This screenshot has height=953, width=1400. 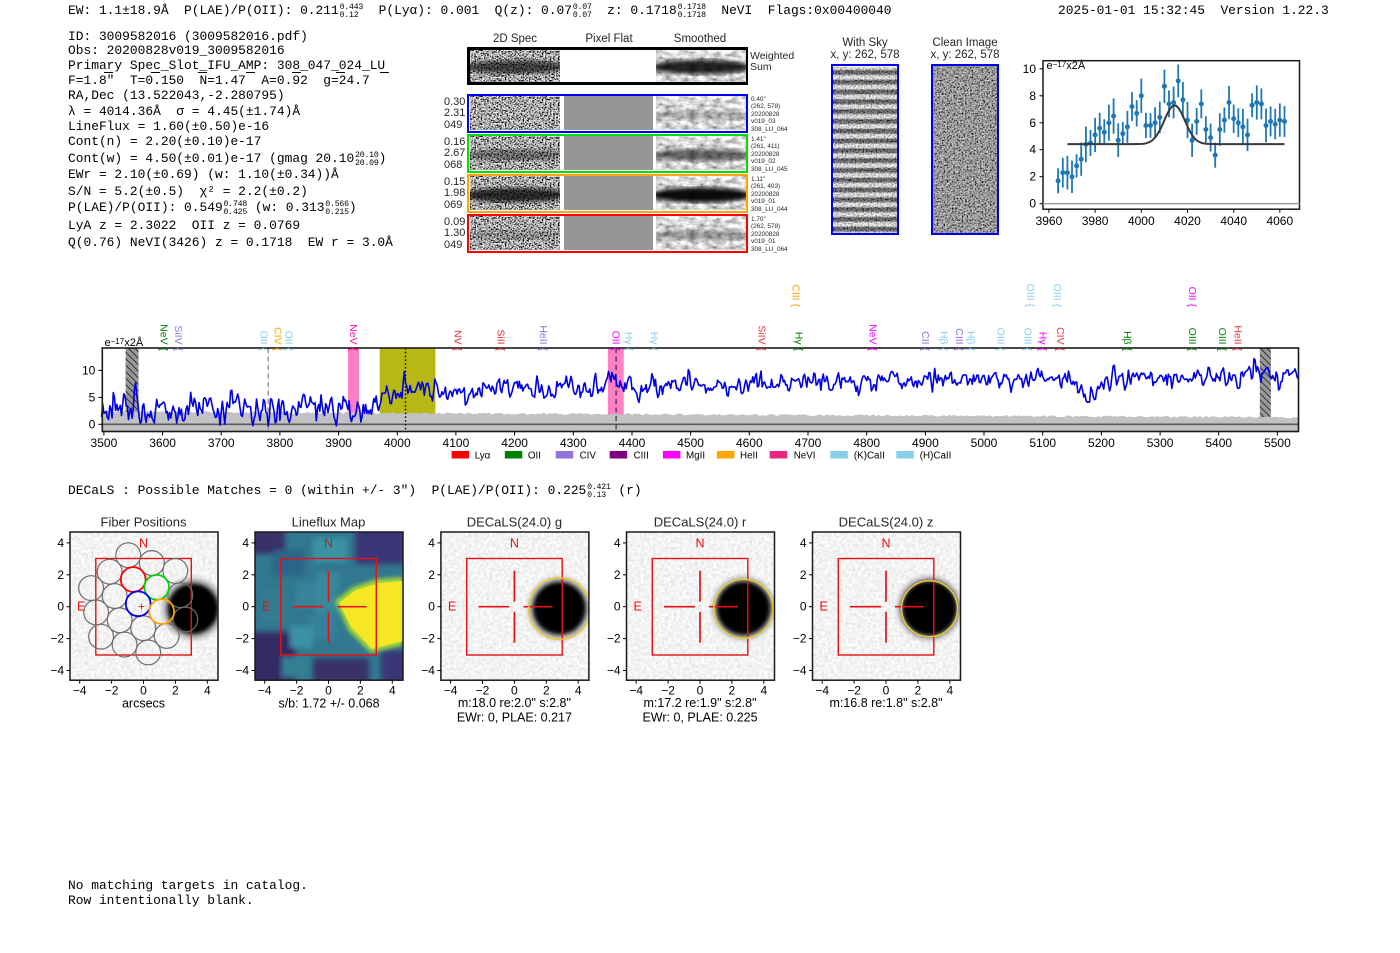 I want to click on svg-text: 5500, so click(x=1277, y=443).